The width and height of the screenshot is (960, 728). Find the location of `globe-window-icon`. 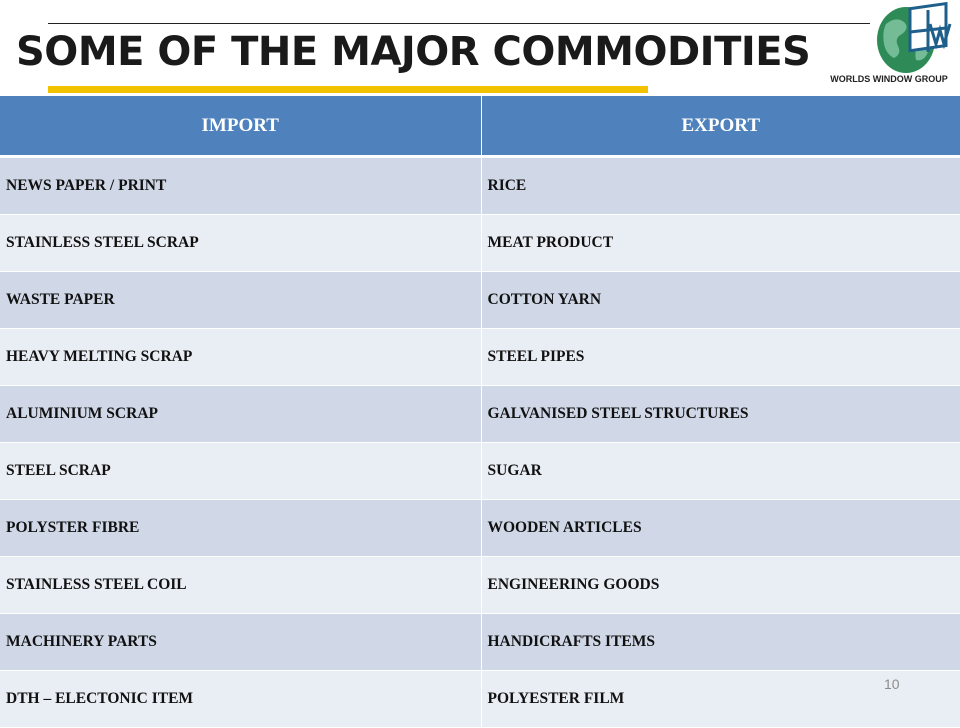

globe-window-icon is located at coordinates (914, 37).